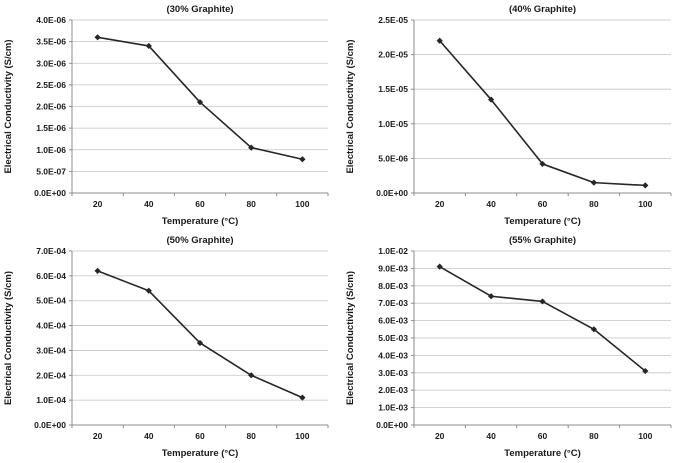 Image resolution: width=685 pixels, height=463 pixels. I want to click on y-tick-label: 2.0E-06, so click(51, 107).